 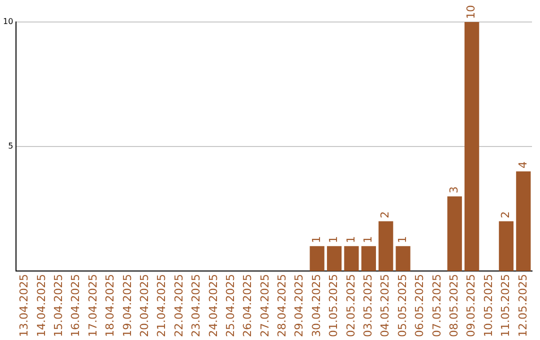 What do you see at coordinates (453, 190) in the screenshot?
I see `data-label: 3` at bounding box center [453, 190].